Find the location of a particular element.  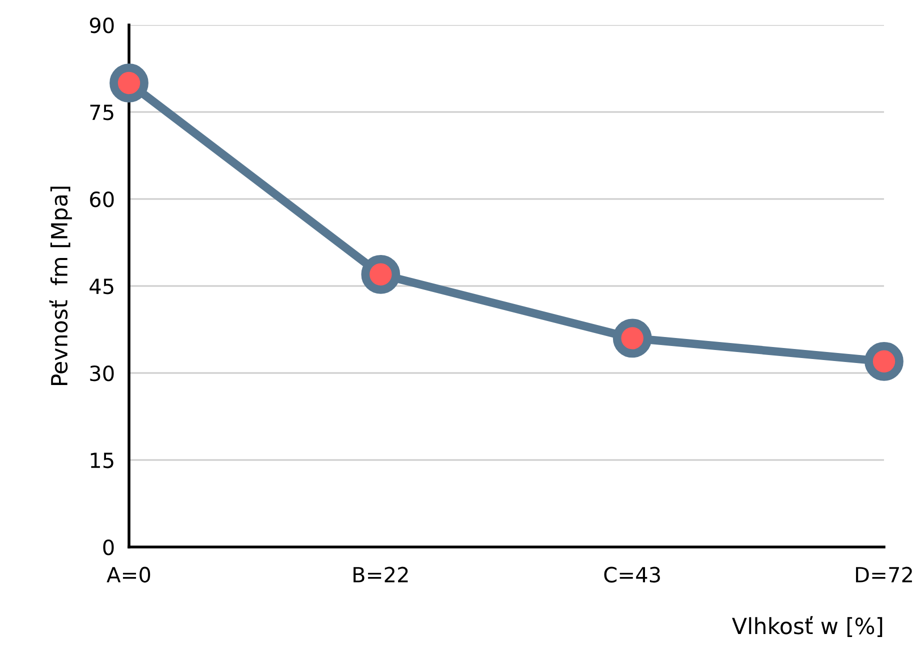

x-axis-title: Vlhkosť w [%] is located at coordinates (807, 626).